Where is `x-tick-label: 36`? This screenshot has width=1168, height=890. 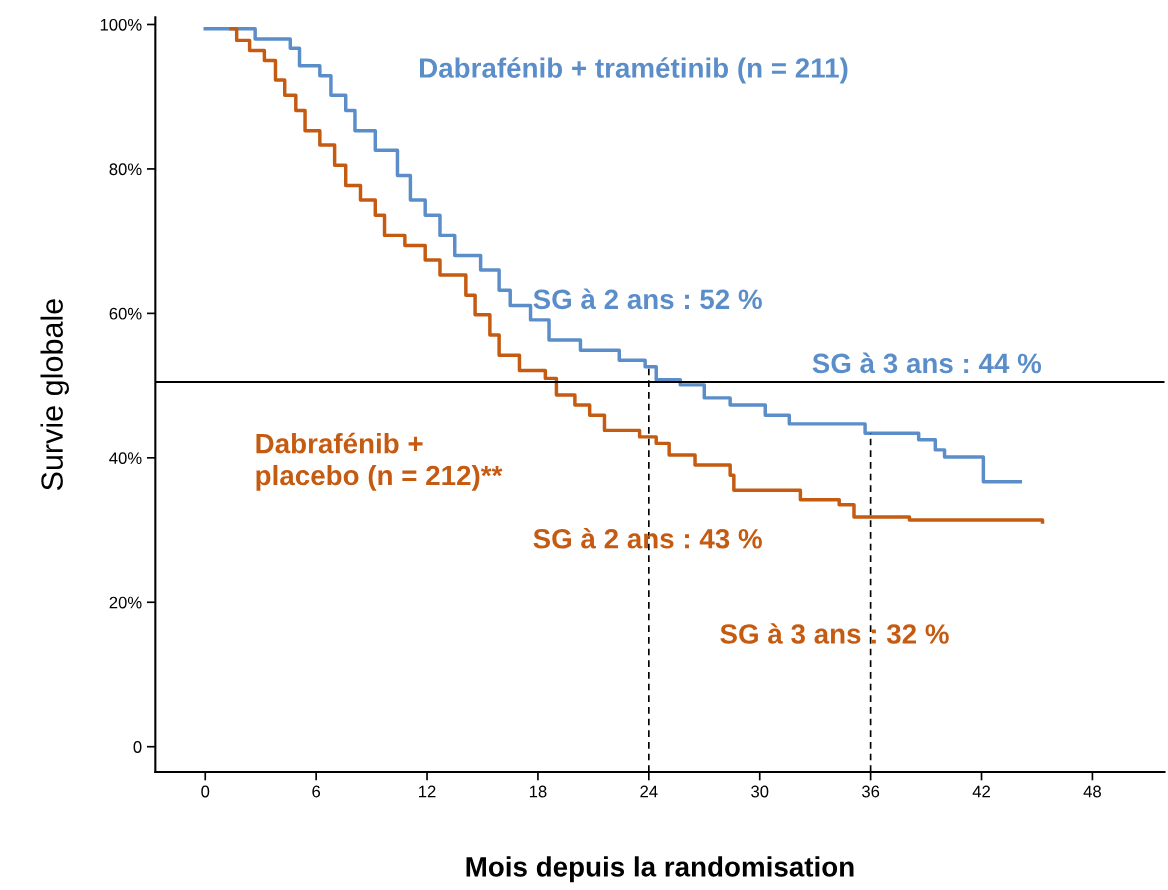
x-tick-label: 36 is located at coordinates (870, 791).